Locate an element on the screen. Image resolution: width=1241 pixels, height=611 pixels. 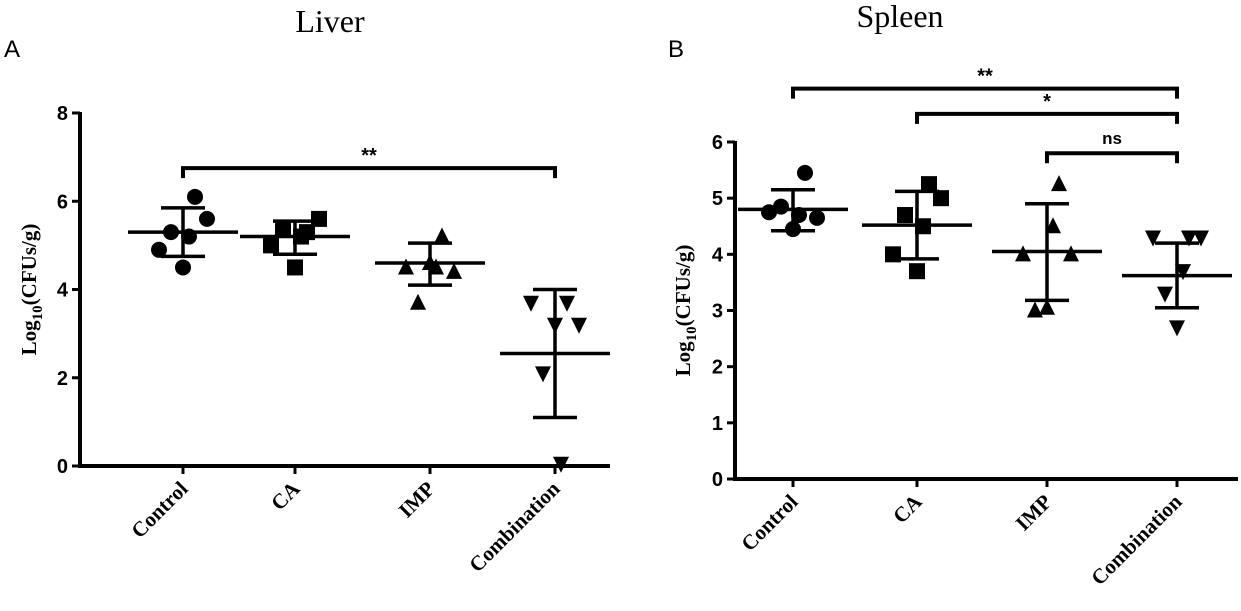
chart-title: Liver is located at coordinates (330, 21).